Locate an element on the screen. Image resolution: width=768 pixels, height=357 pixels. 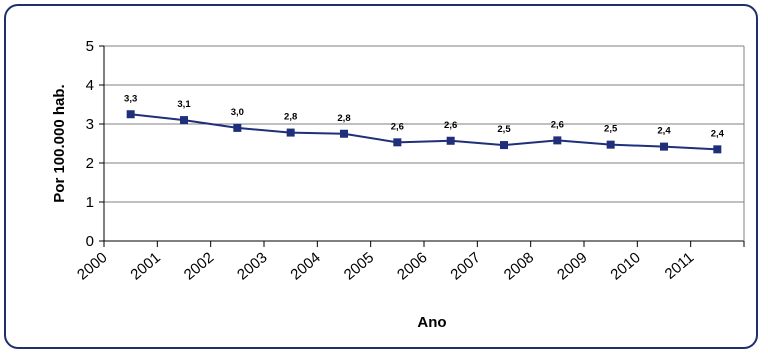
x-tick-label: 2003 is located at coordinates (252, 266).